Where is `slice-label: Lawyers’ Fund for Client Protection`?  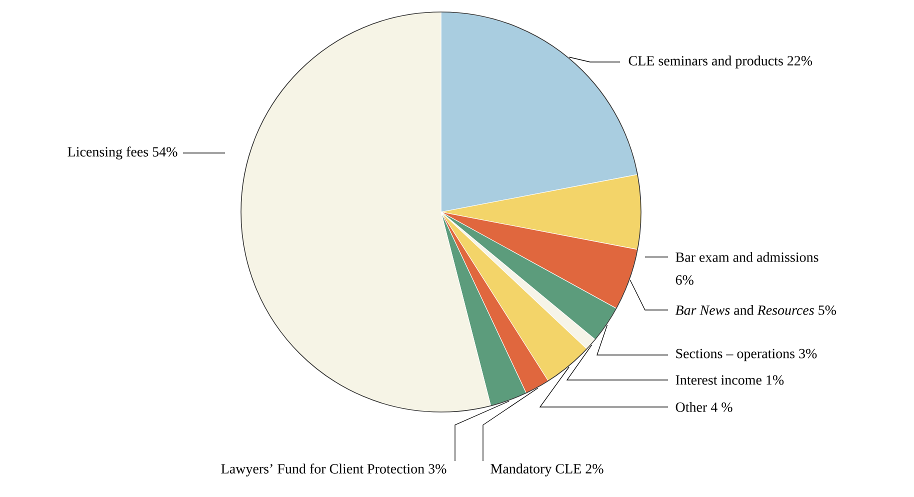
slice-label: Lawyers’ Fund for Client Protection is located at coordinates (322, 470).